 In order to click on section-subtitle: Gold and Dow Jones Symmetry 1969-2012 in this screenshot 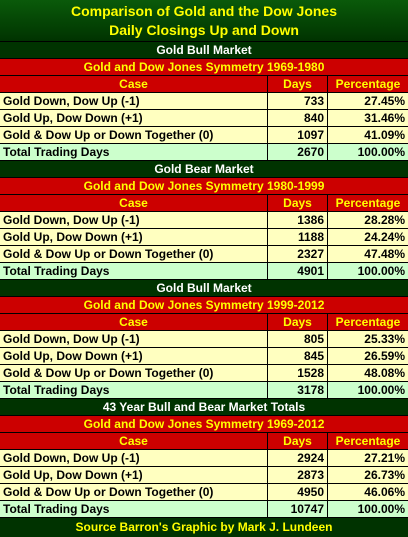, I will do `click(204, 424)`.